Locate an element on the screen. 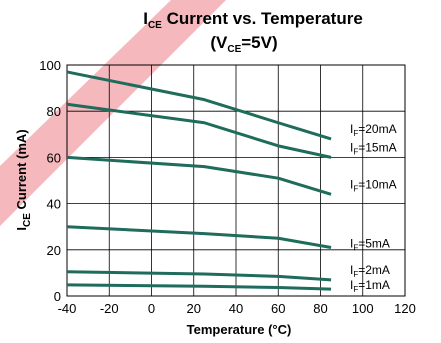  x-tick-label: -40 is located at coordinates (67, 308).